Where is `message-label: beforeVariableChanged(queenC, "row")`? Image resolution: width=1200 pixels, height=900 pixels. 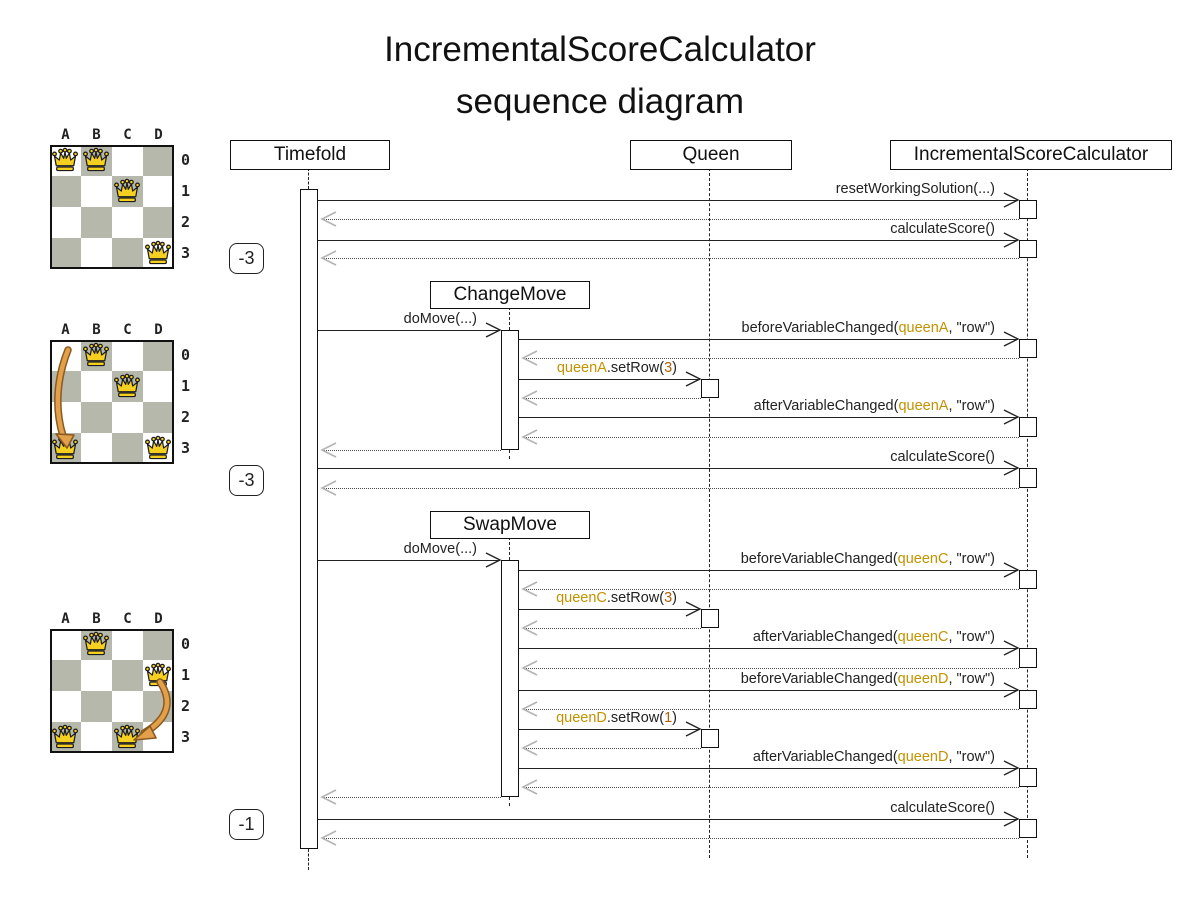
message-label: beforeVariableChanged(queenC, "row") is located at coordinates (757, 559).